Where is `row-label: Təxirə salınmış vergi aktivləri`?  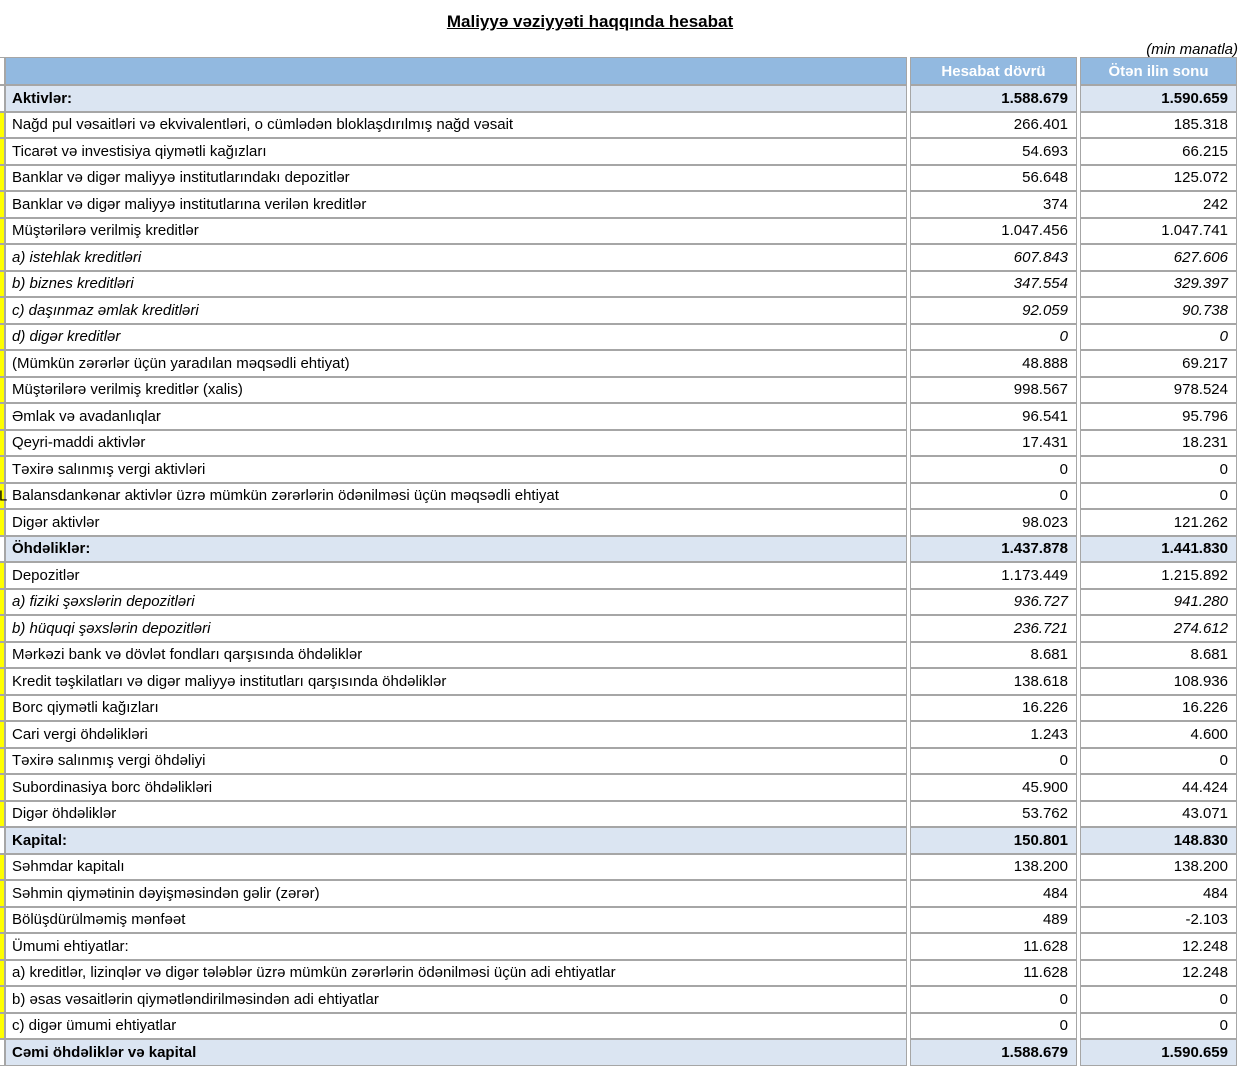 row-label: Təxirə salınmış vergi aktivləri is located at coordinates (456, 469).